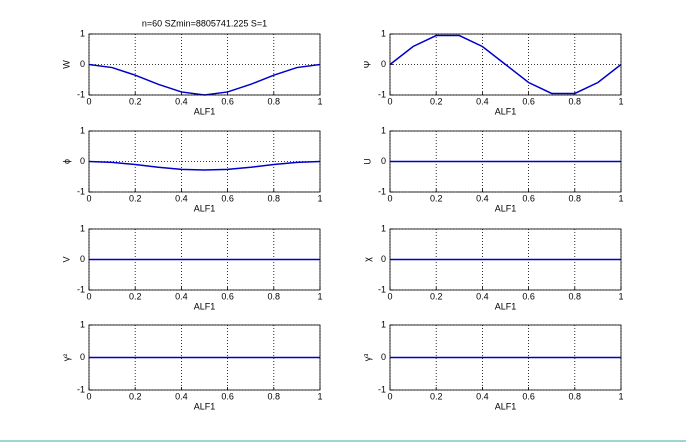 This screenshot has height=445, width=686. I want to click on y-axis-label: U, so click(367, 161).